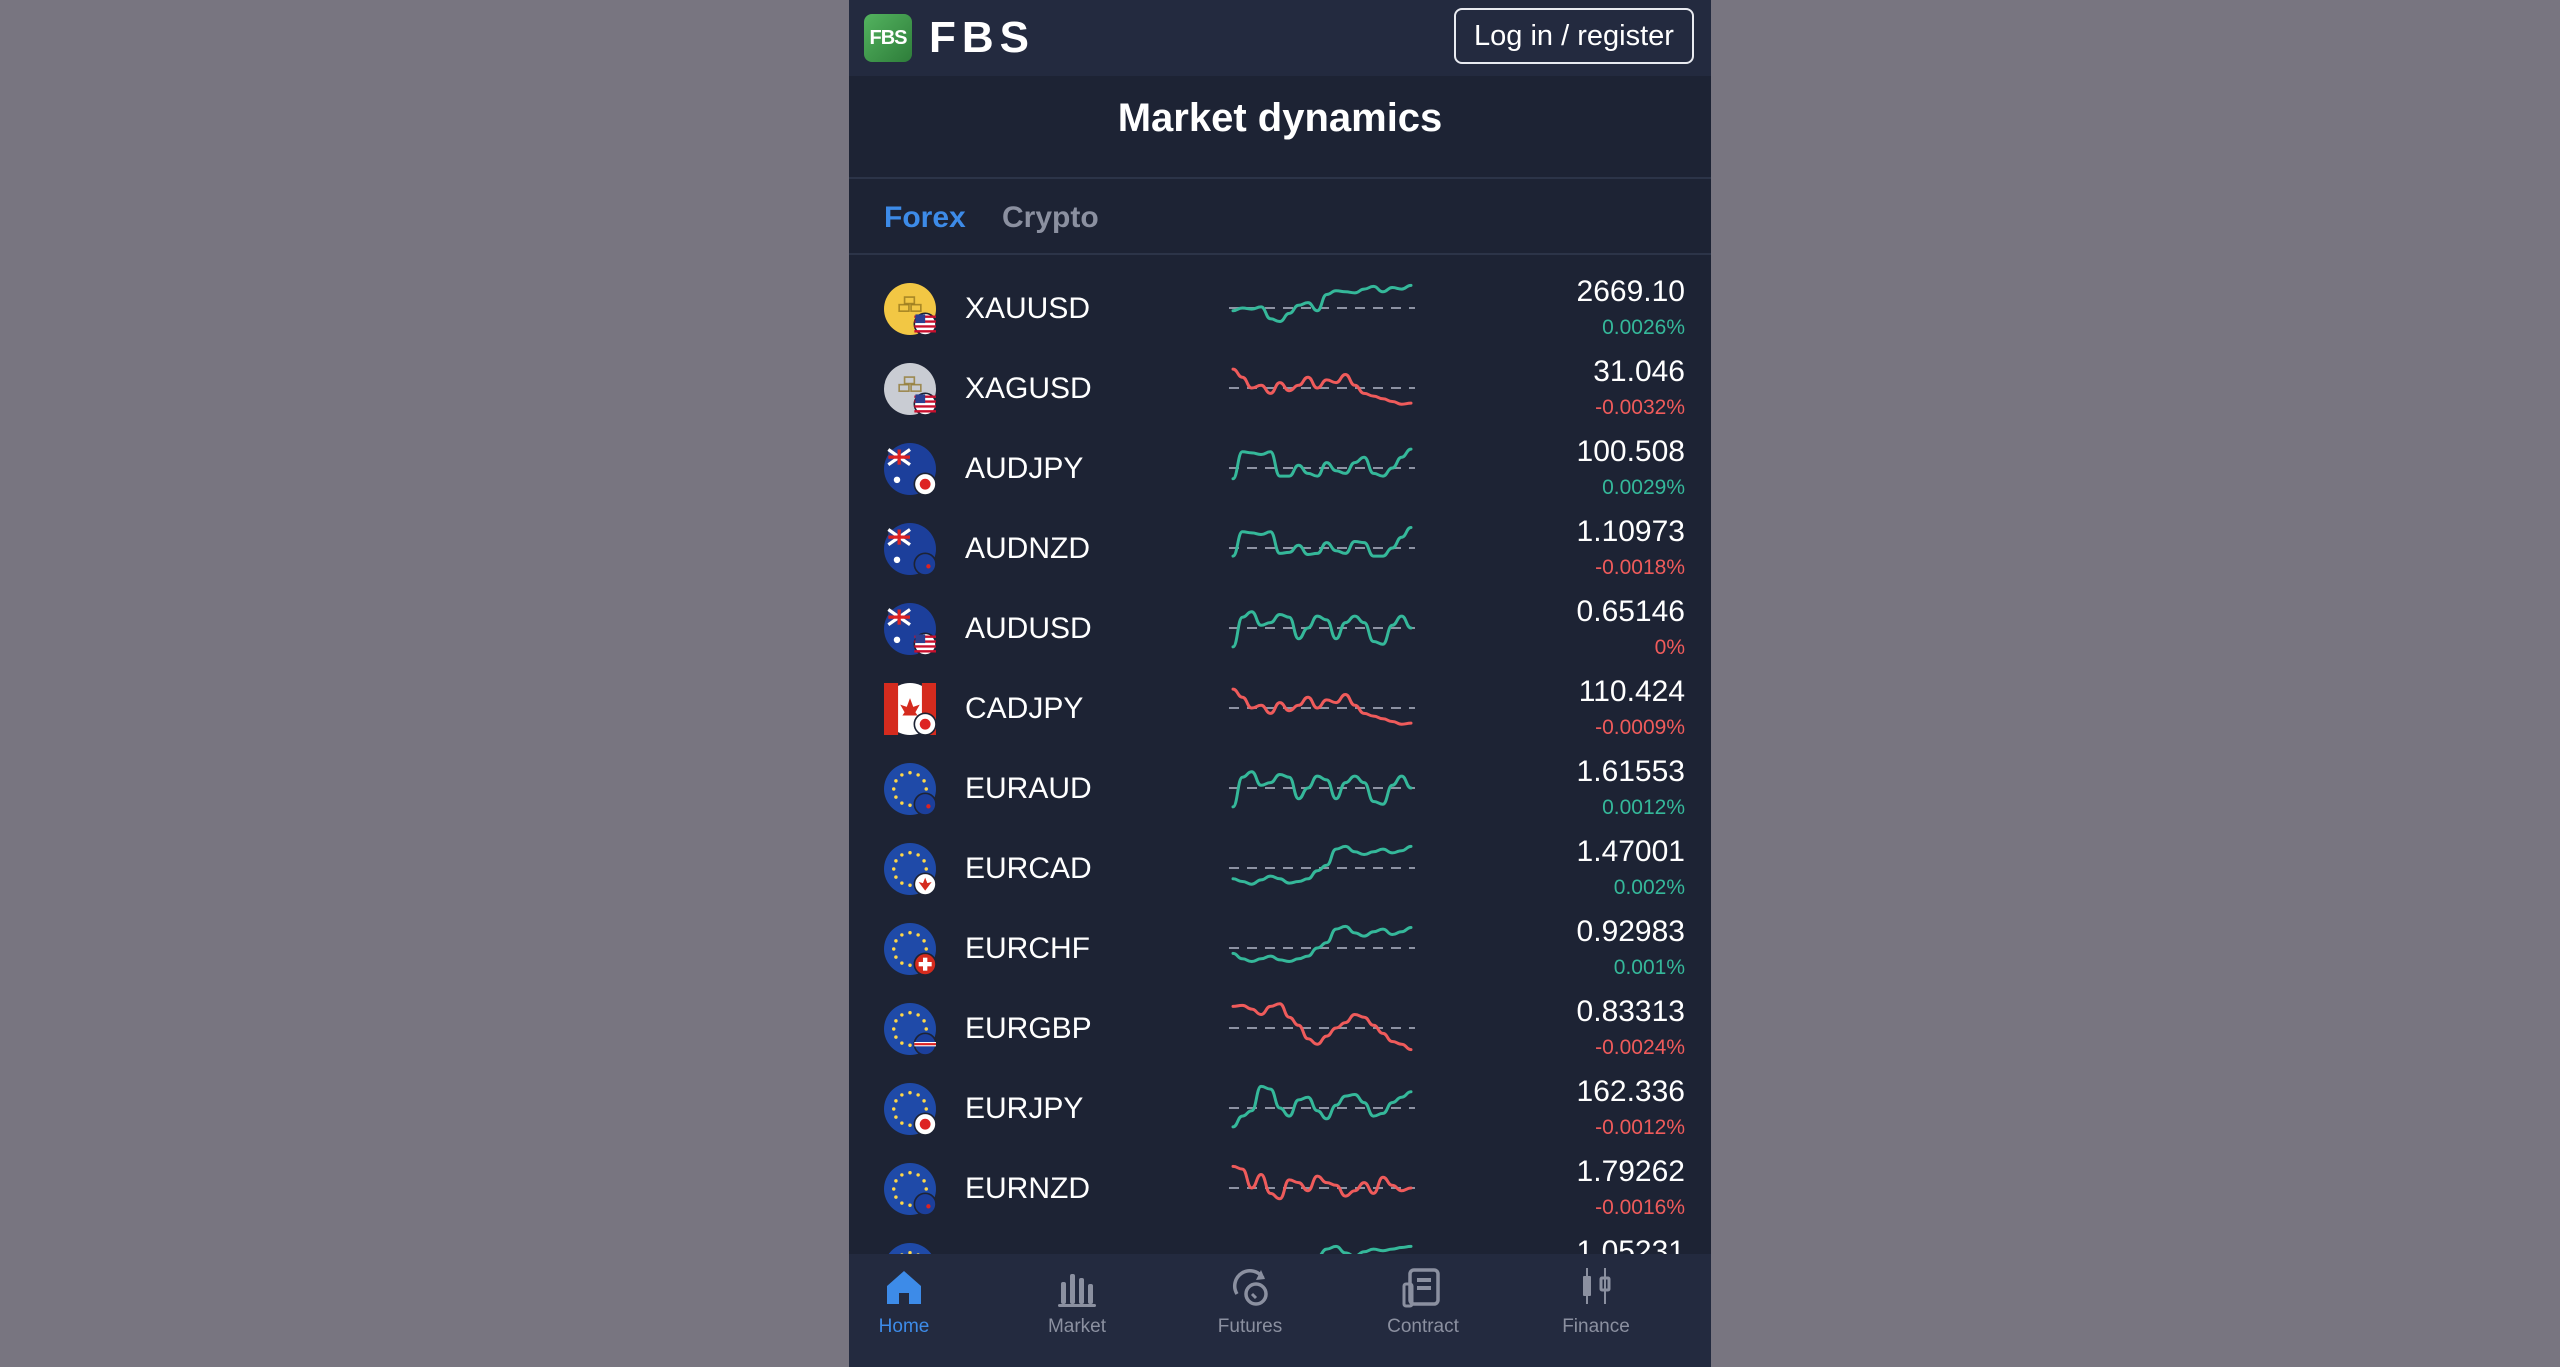 The height and width of the screenshot is (1367, 2560). I want to click on nav-item-home: Home, so click(911, 1311).